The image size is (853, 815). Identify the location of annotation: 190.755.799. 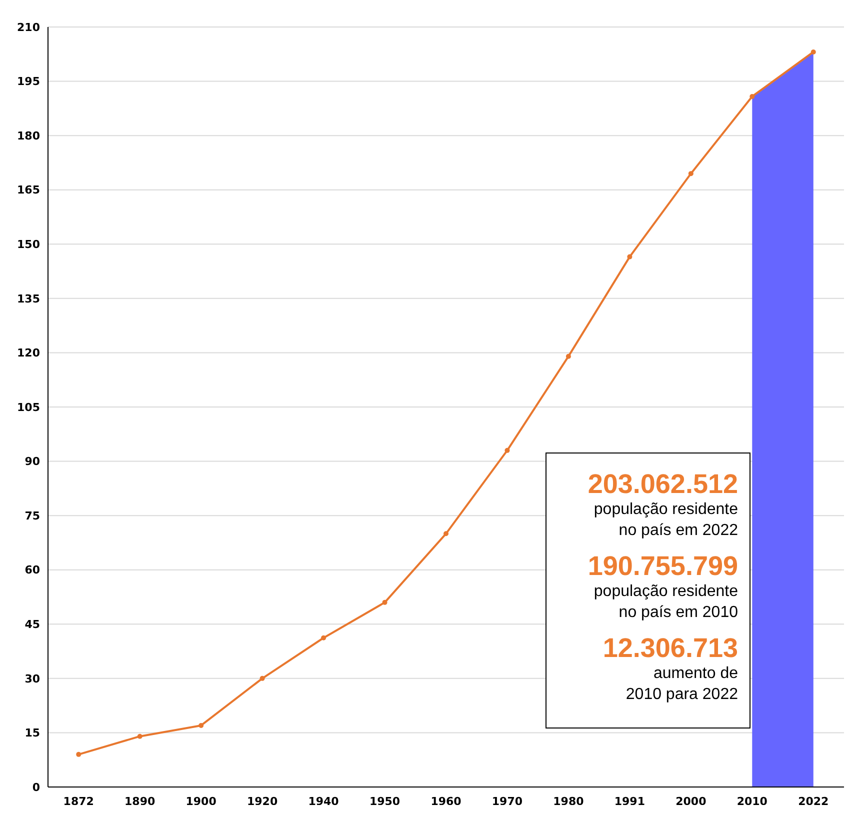
(663, 566).